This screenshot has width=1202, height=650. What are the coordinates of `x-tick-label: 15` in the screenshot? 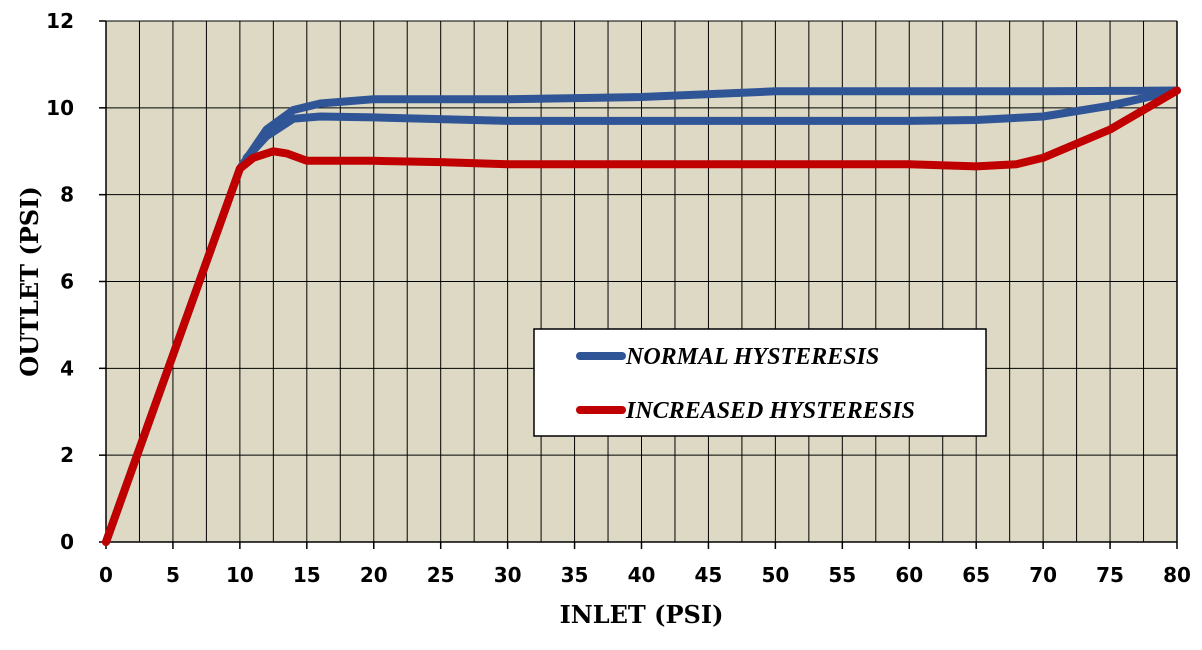 It's located at (307, 575).